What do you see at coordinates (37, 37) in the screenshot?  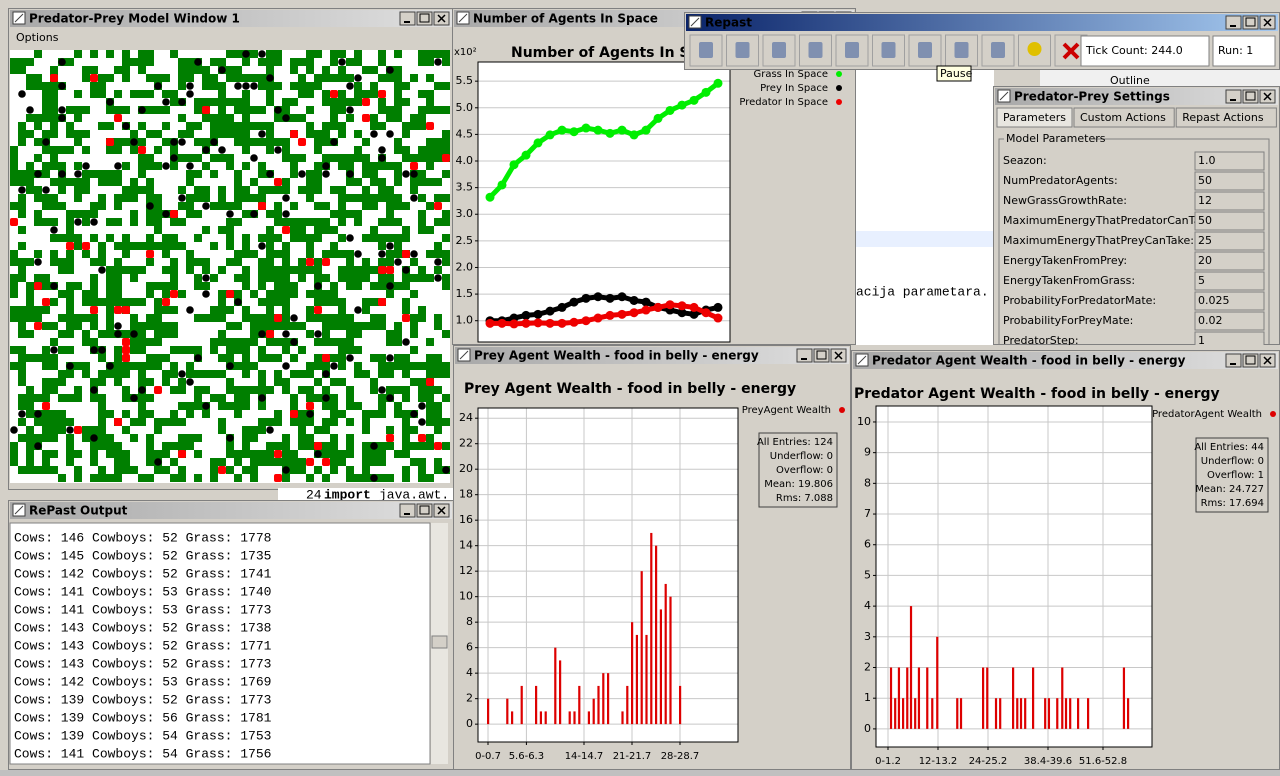 I see `menu-item: Options` at bounding box center [37, 37].